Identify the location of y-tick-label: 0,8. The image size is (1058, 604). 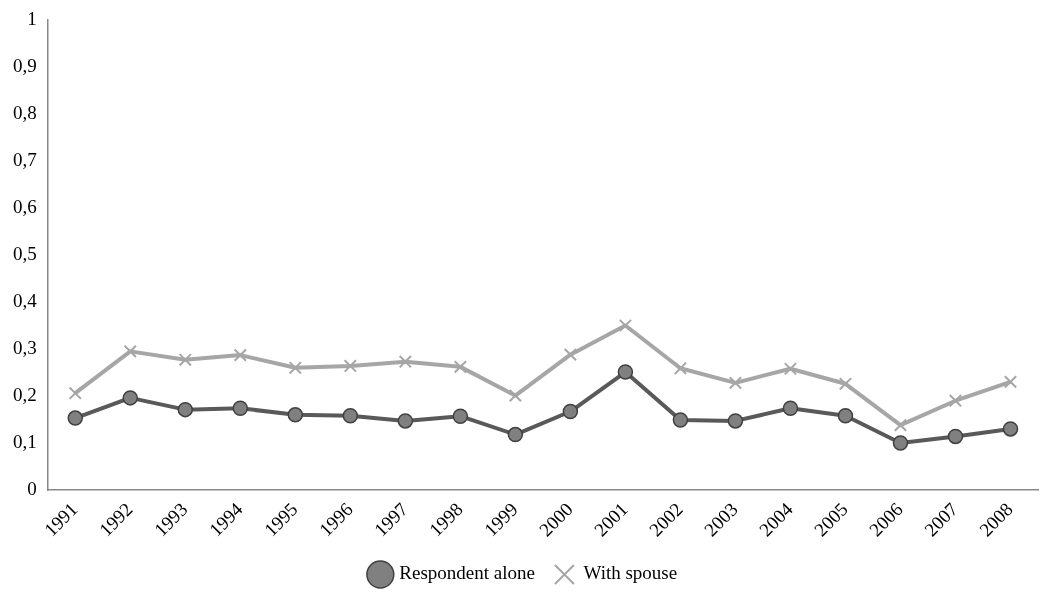
(25, 112).